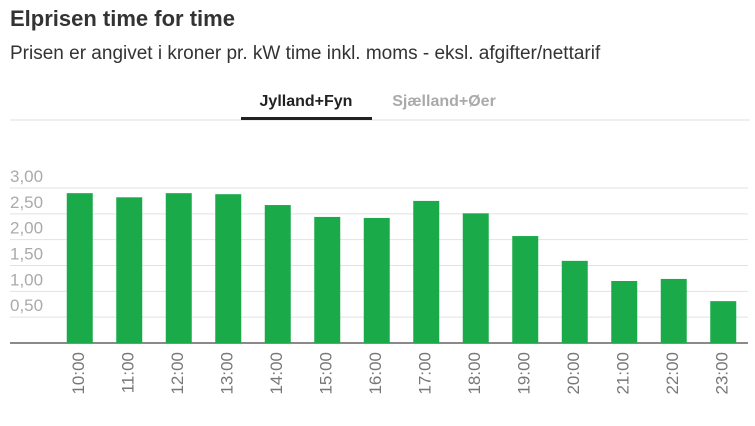 The width and height of the screenshot is (755, 426). I want to click on x-tick-label: 23:00, so click(722, 373).